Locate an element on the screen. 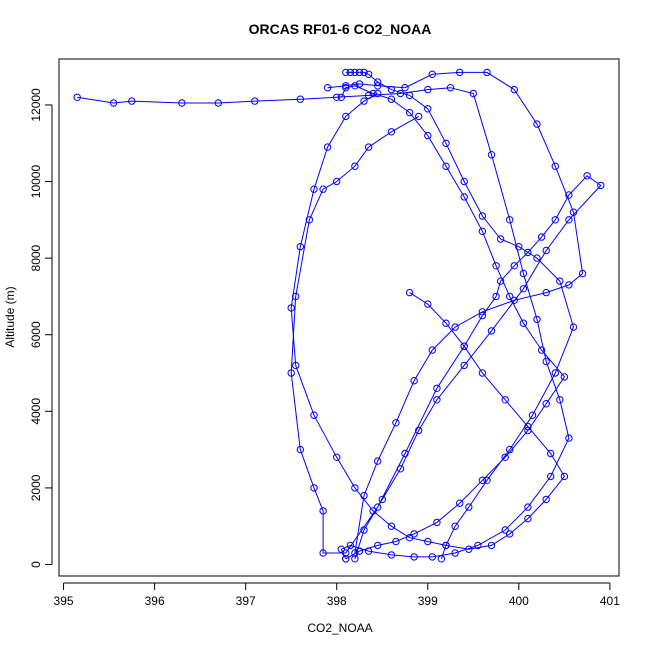  x-tick-label: 399 is located at coordinates (428, 601).